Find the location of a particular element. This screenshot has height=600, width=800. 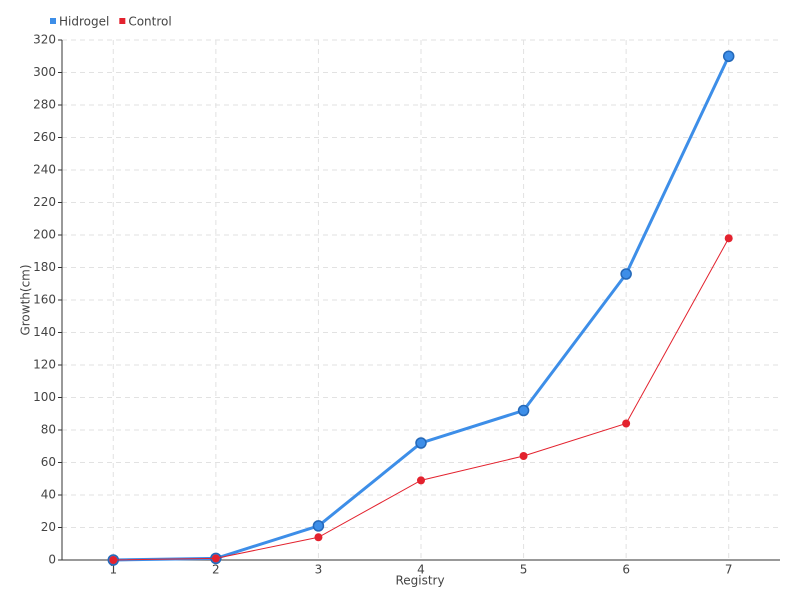

legend-label: Control is located at coordinates (149, 22).